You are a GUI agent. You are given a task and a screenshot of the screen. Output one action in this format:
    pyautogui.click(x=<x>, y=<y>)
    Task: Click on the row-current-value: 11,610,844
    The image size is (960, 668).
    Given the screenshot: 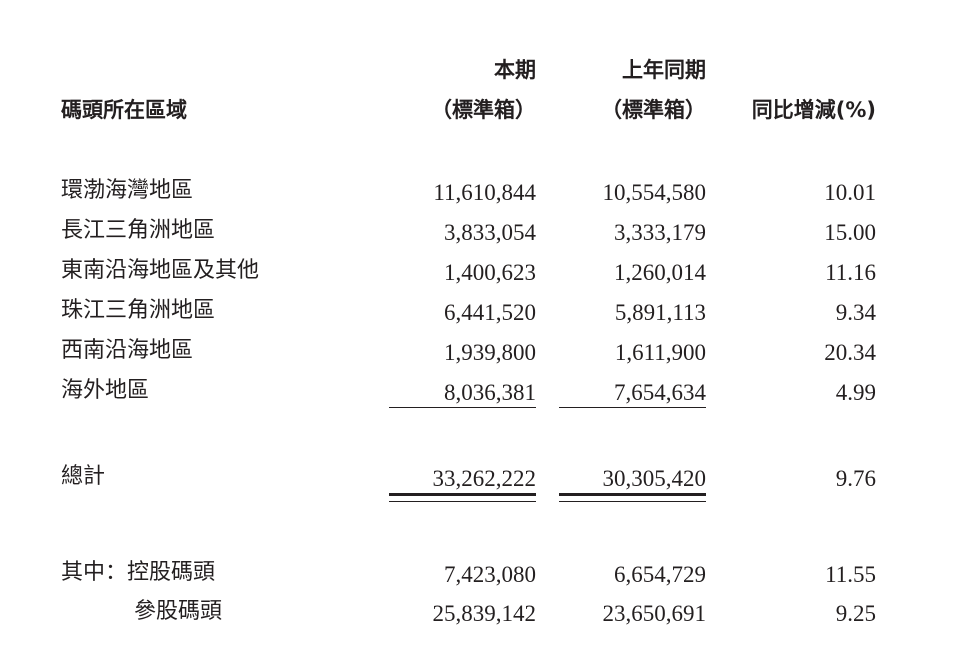 What is the action you would take?
    pyautogui.click(x=484, y=192)
    